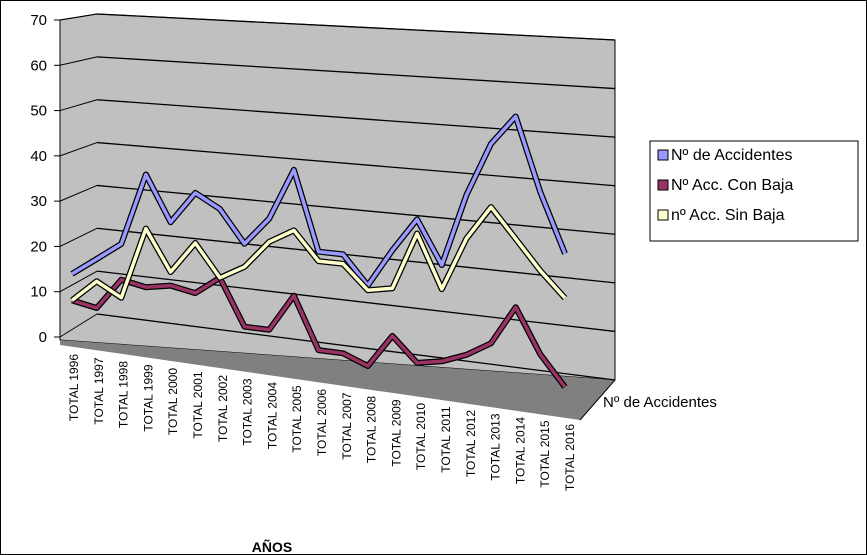 The image size is (867, 555). What do you see at coordinates (45, 179) in the screenshot?
I see `y-axis-ticks: 0 10 20 30 40 50 60 70` at bounding box center [45, 179].